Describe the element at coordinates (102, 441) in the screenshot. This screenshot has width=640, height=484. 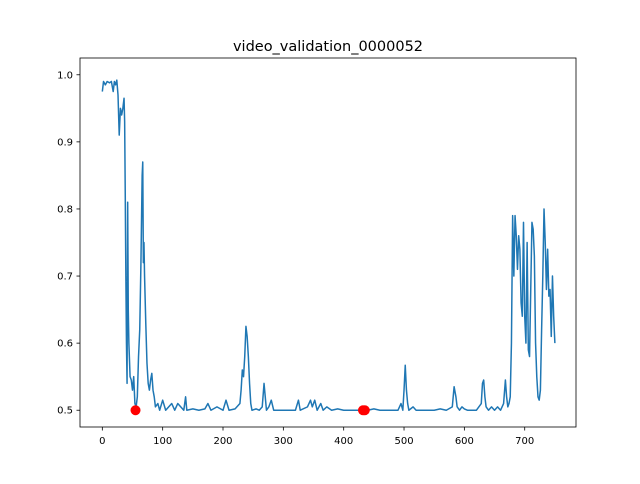
I see `x-tick-label-0: 0` at that location.